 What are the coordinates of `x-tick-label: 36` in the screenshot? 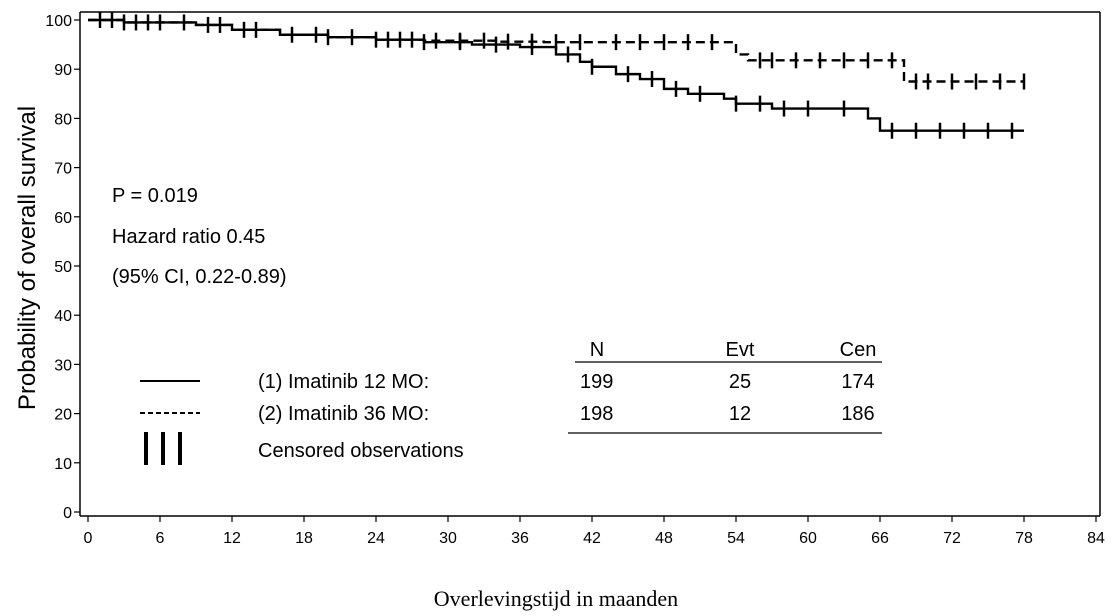 It's located at (520, 538).